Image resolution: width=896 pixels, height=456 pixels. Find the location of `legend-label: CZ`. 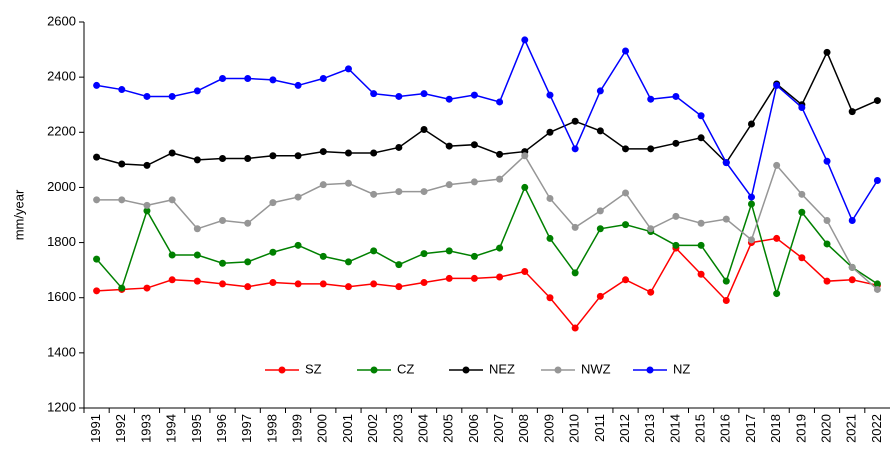

legend-label: CZ is located at coordinates (405, 368).